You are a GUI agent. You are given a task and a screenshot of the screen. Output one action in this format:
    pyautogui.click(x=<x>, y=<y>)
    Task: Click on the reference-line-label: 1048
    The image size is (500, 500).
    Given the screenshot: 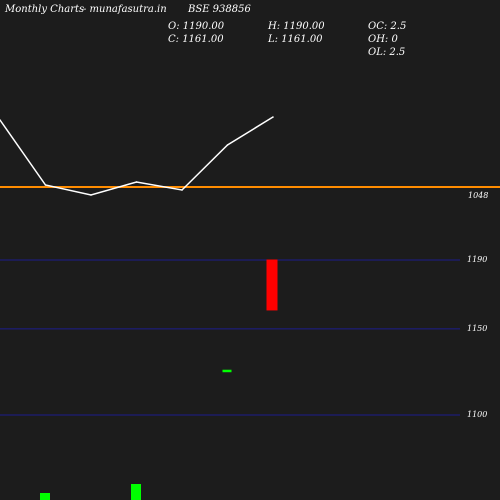 What is the action you would take?
    pyautogui.click(x=478, y=195)
    